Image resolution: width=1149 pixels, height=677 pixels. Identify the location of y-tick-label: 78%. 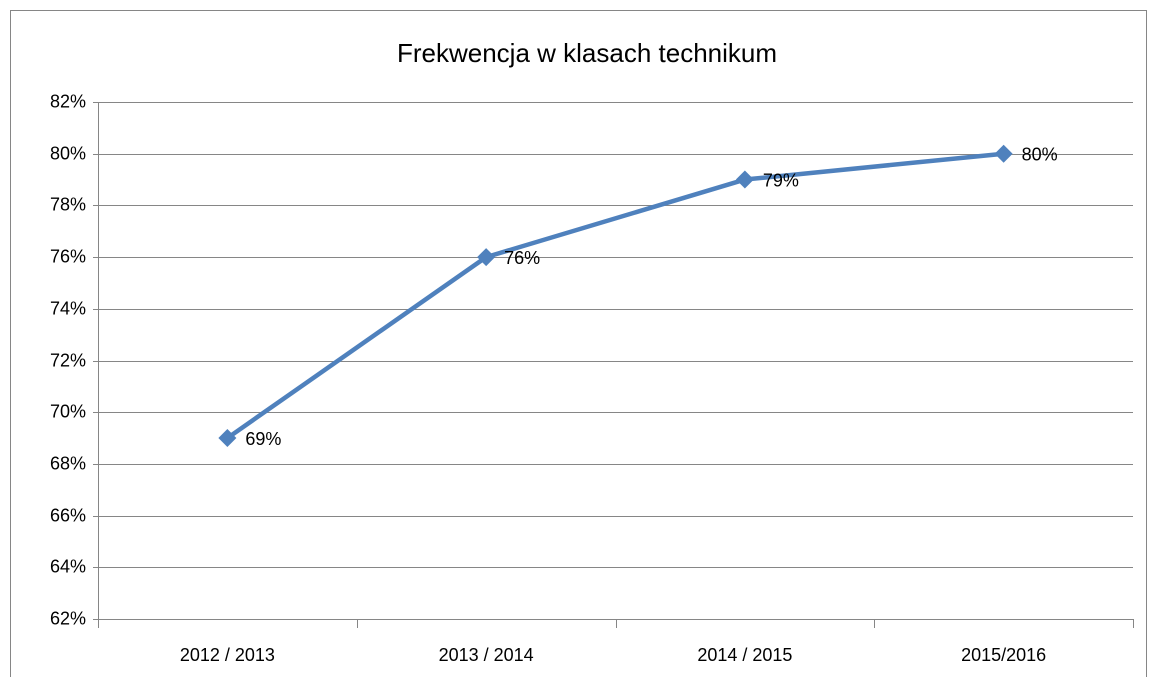
(68, 204).